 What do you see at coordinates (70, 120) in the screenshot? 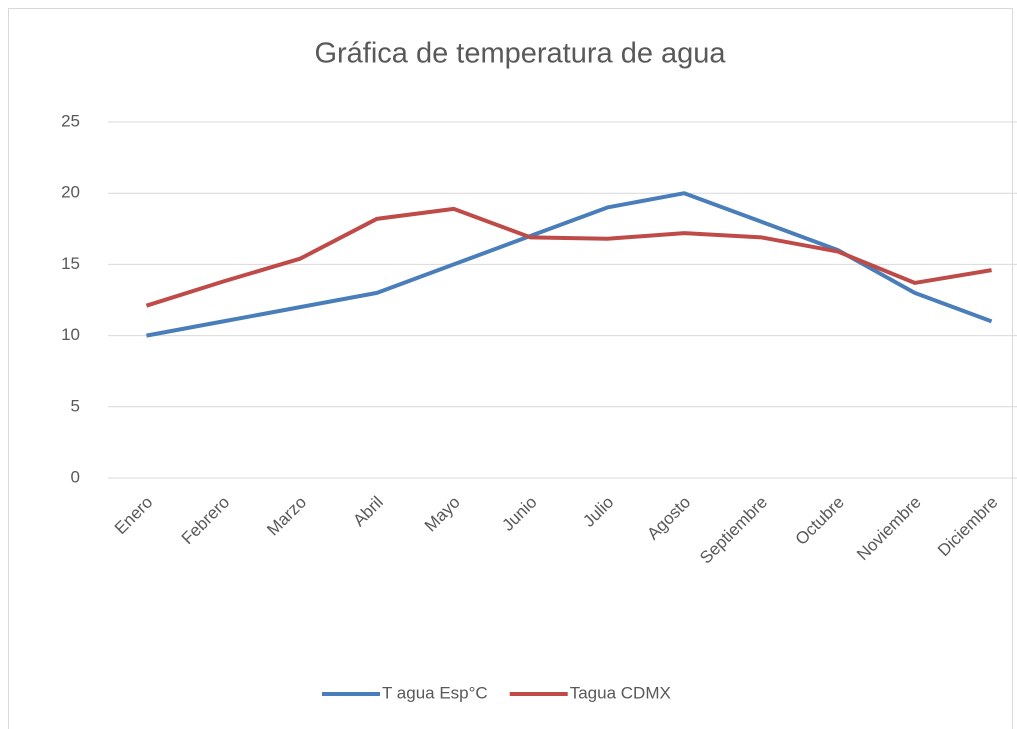
I see `y-tick-label: 25` at bounding box center [70, 120].